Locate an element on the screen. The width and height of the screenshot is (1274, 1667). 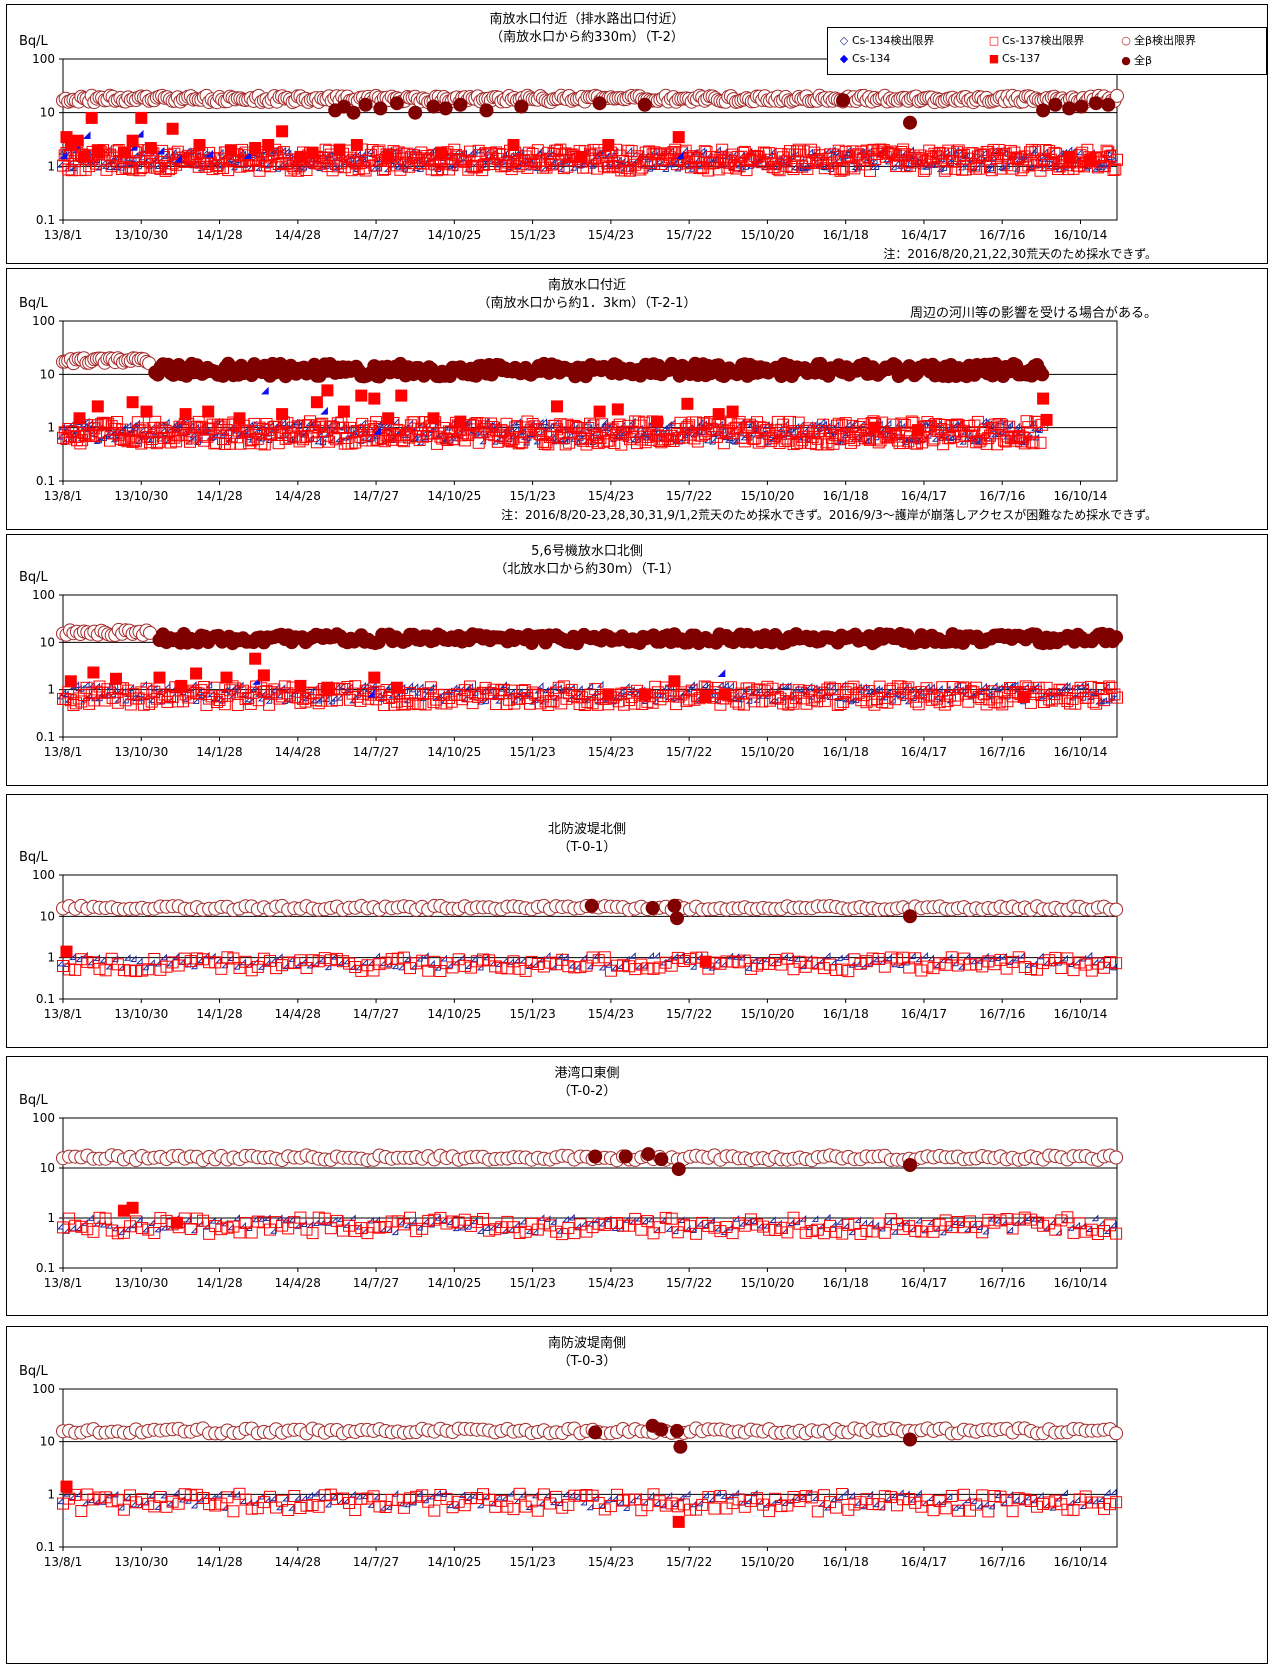
x-tick-label: 15/10/20 is located at coordinates (767, 1014).